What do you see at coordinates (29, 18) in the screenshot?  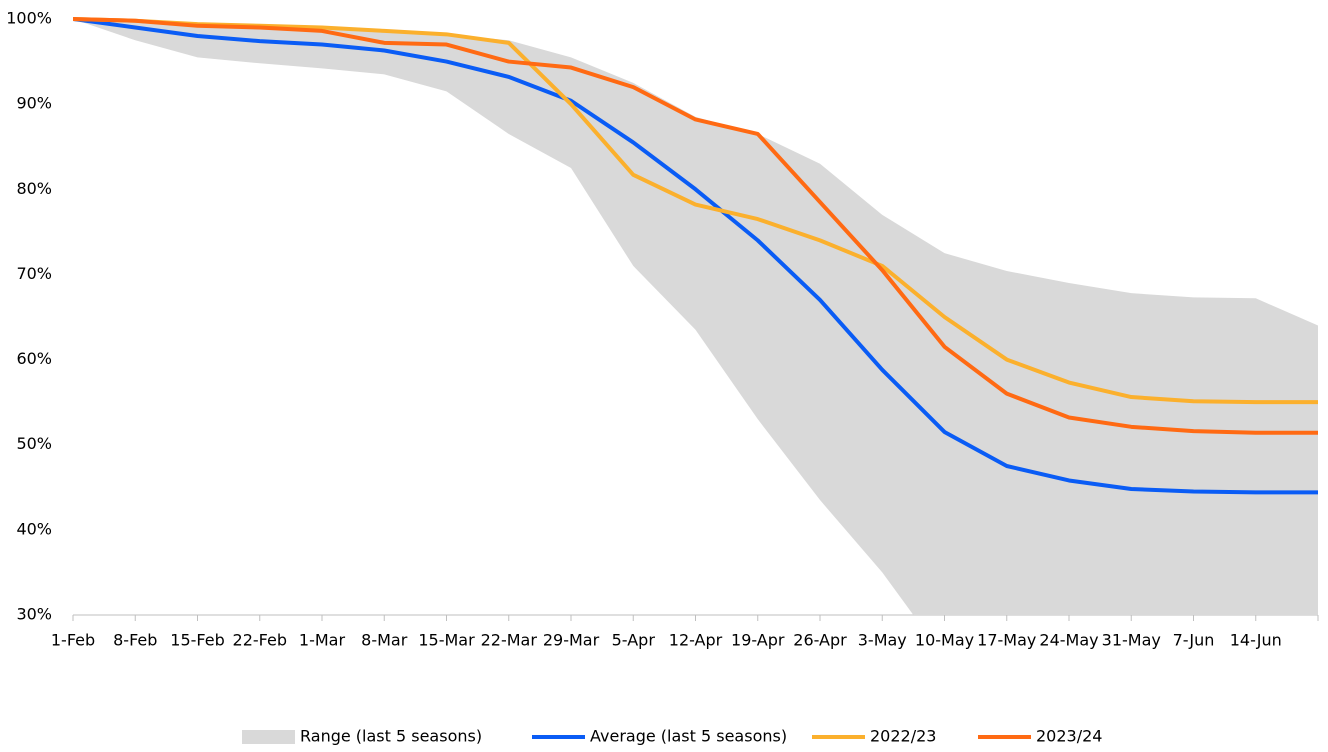 I see `y-tick-label: 100%` at bounding box center [29, 18].